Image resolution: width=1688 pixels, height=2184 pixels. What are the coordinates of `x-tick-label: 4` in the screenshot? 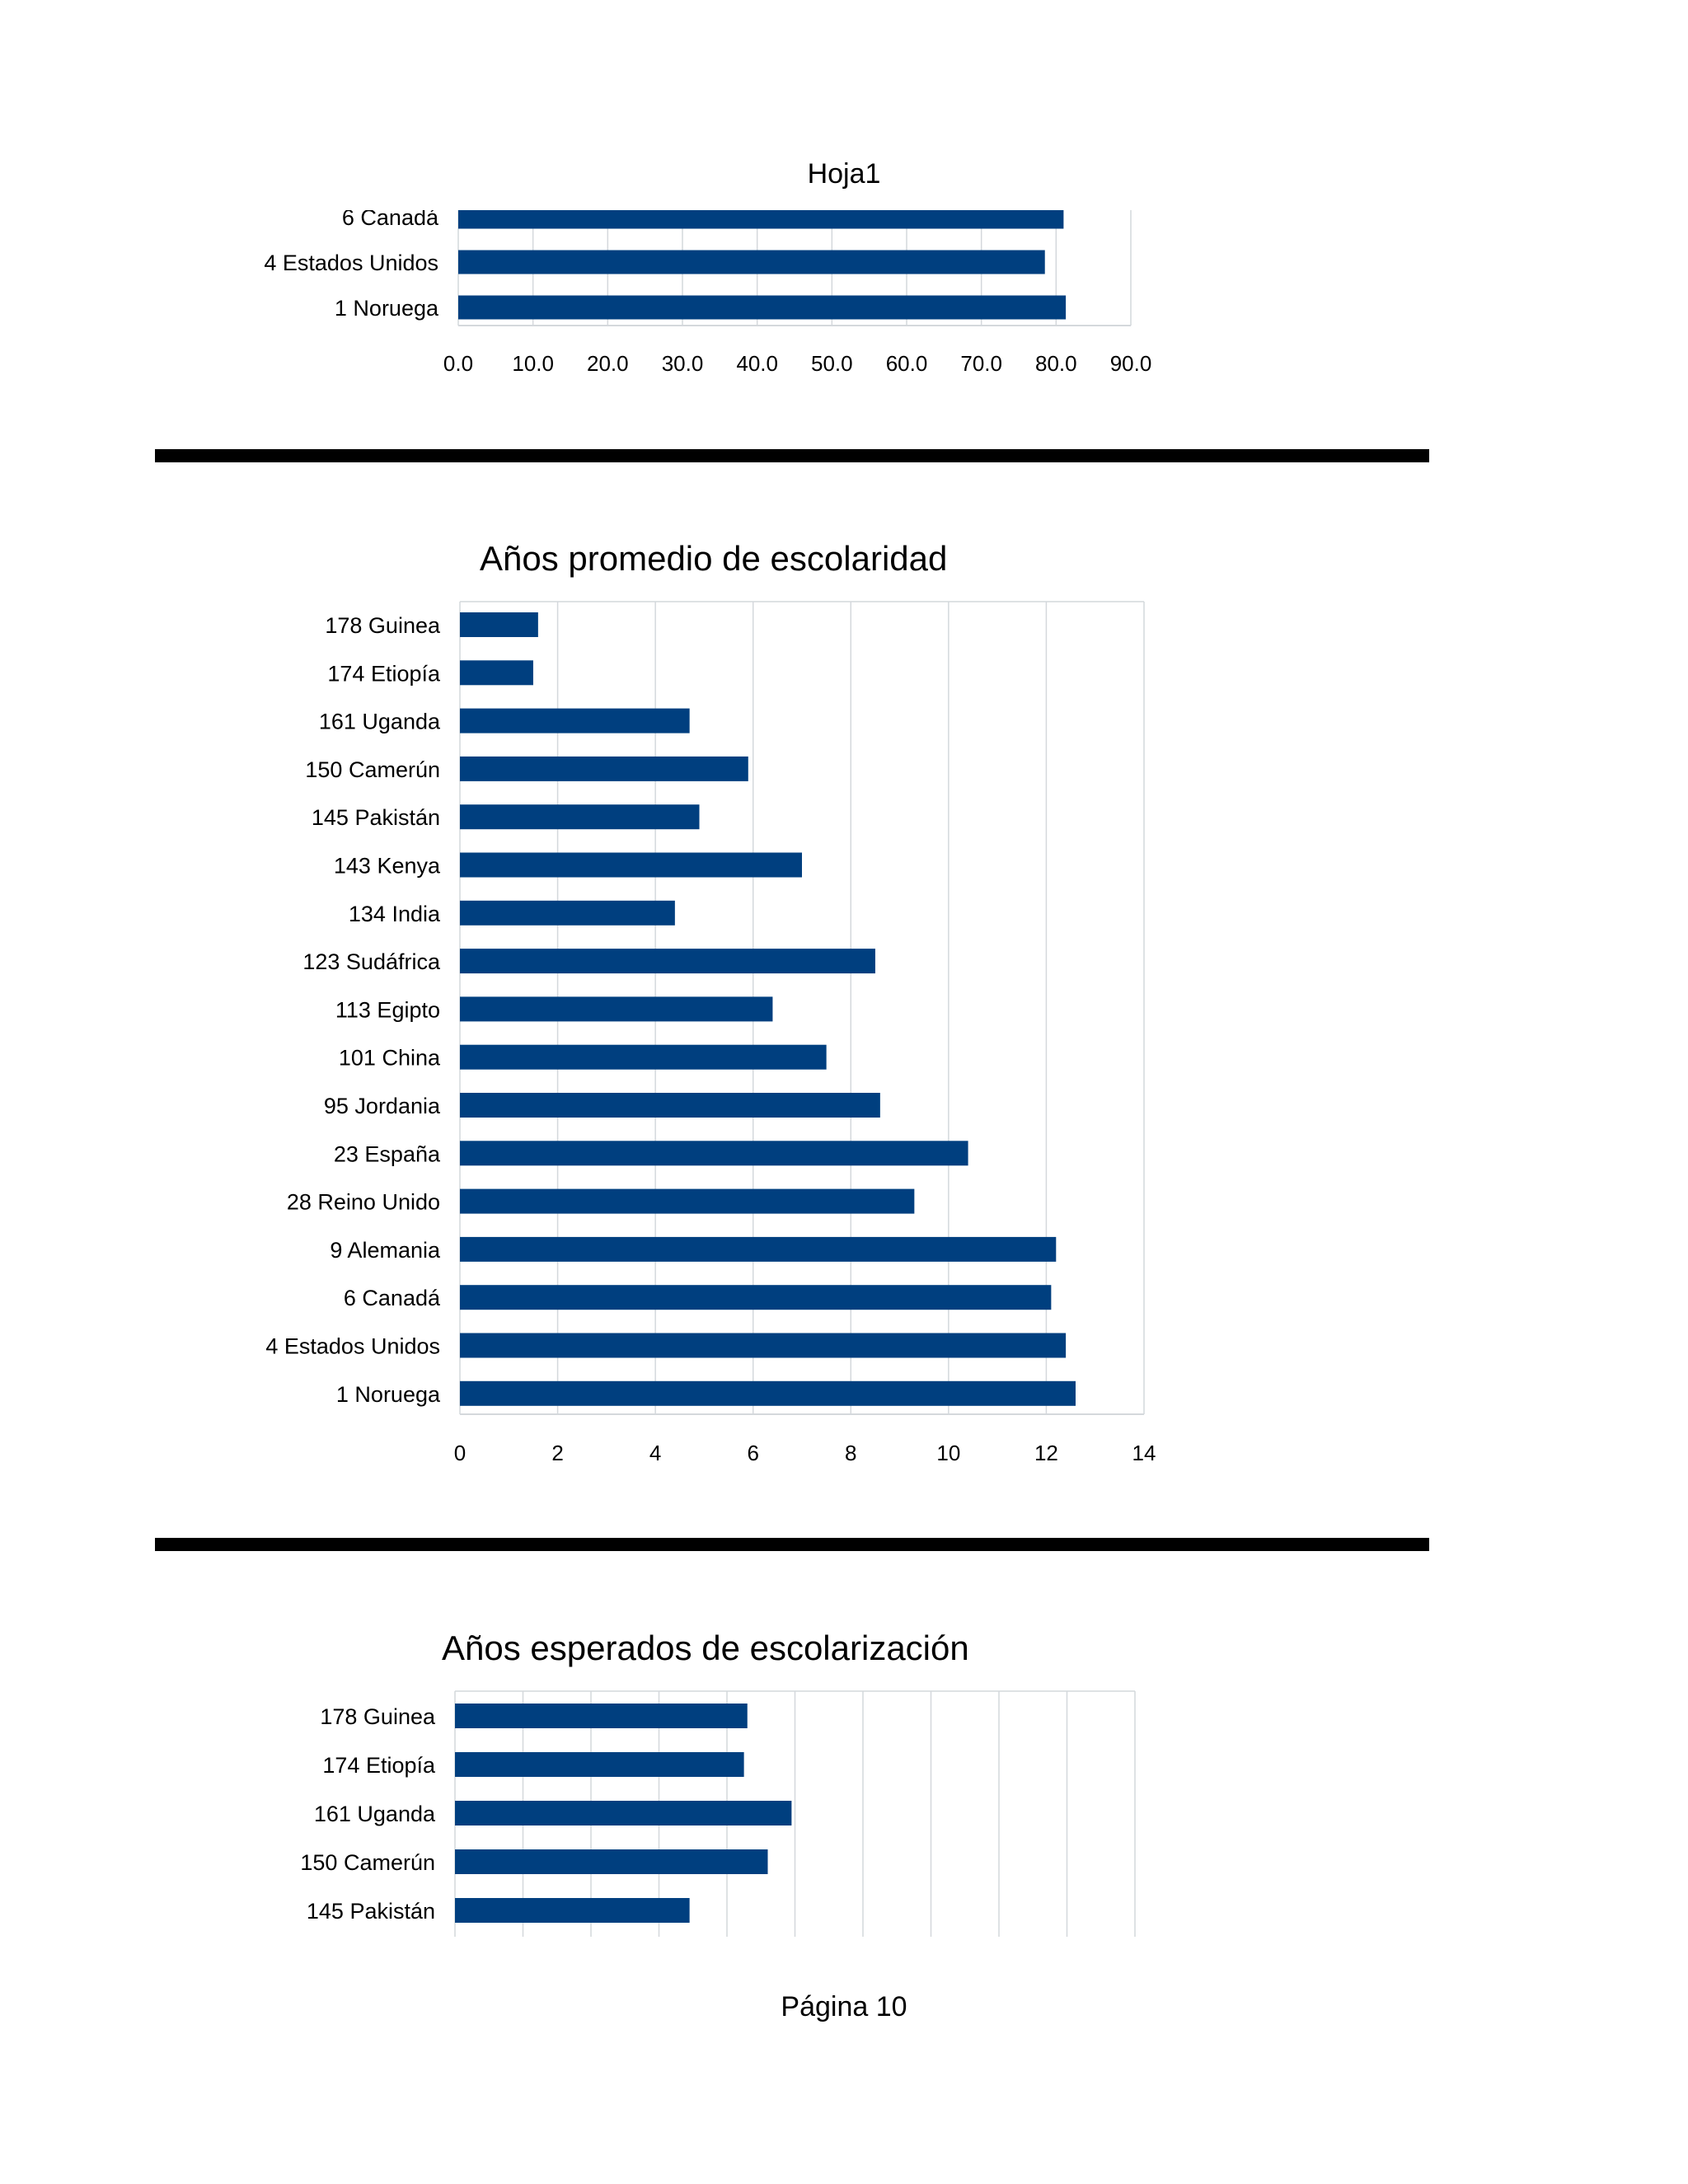 It's located at (655, 1453).